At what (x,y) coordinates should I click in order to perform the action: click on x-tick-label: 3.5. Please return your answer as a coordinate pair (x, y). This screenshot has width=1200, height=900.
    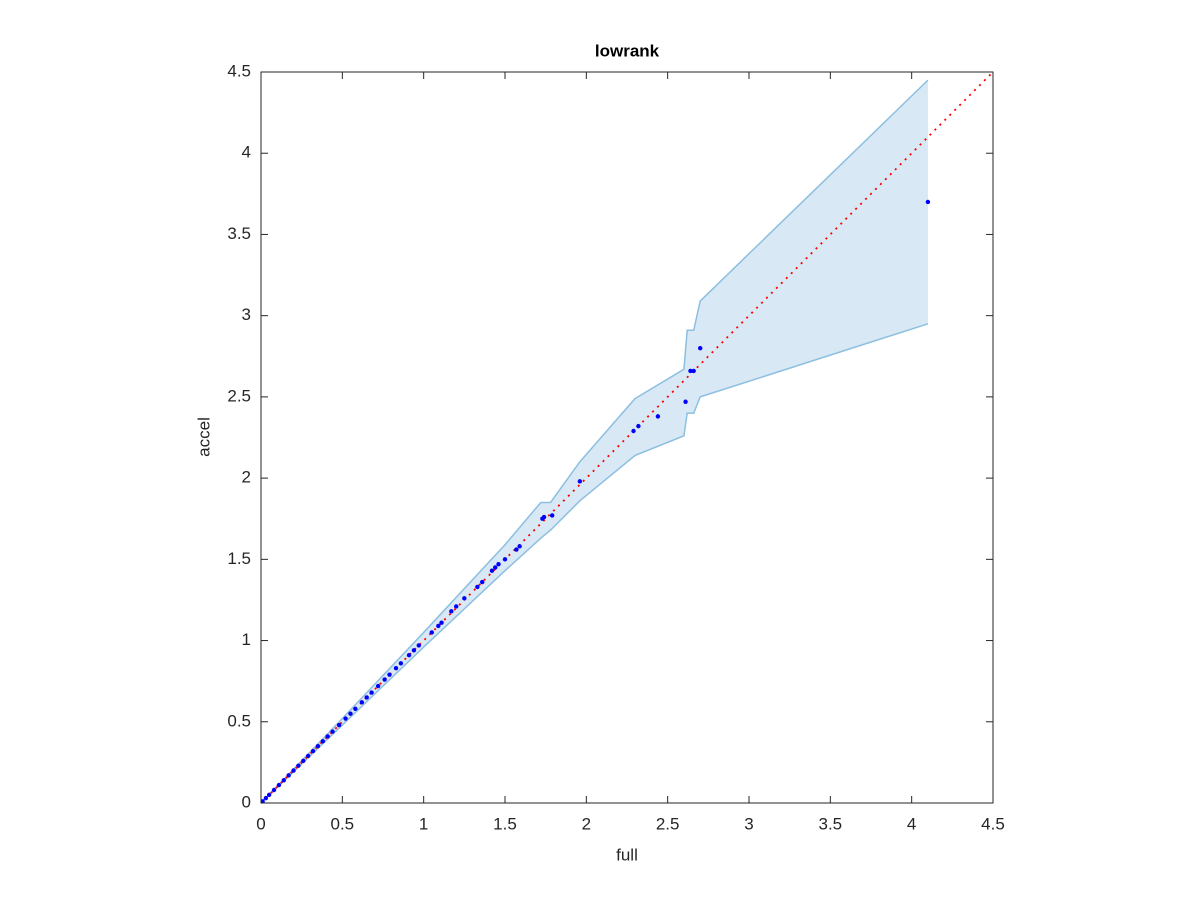
    Looking at the image, I should click on (831, 823).